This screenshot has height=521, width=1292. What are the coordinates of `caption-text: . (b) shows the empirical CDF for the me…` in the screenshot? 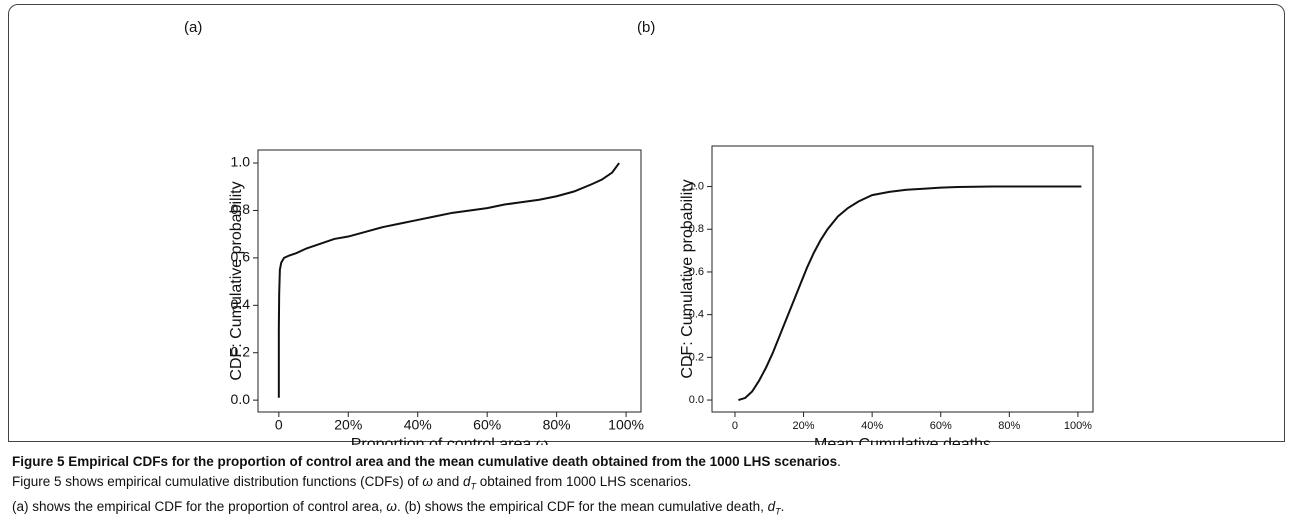 It's located at (582, 506).